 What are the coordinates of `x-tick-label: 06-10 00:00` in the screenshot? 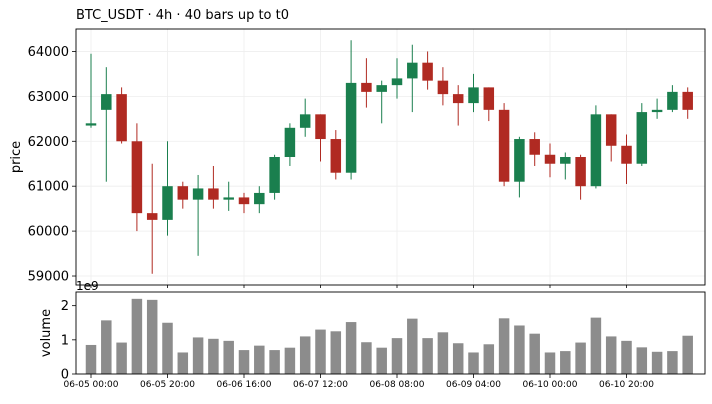 It's located at (550, 385).